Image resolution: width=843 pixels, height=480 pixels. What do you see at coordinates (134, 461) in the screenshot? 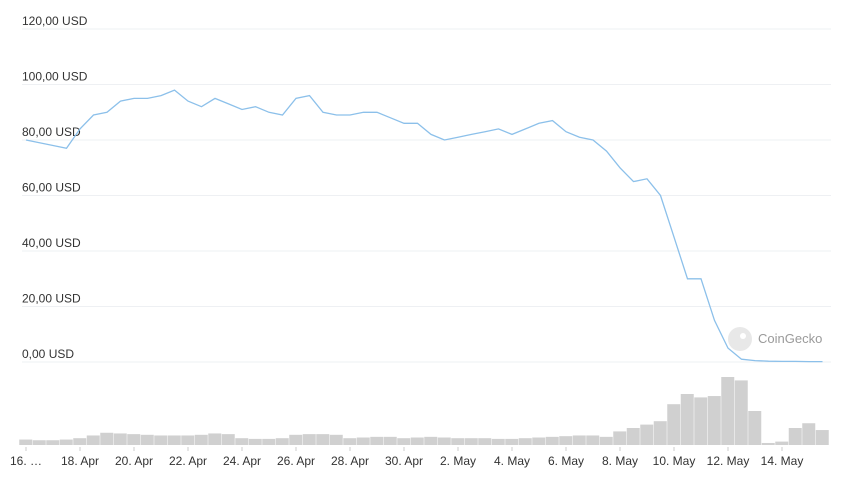
I see `x-tick-label: 20. Apr` at bounding box center [134, 461].